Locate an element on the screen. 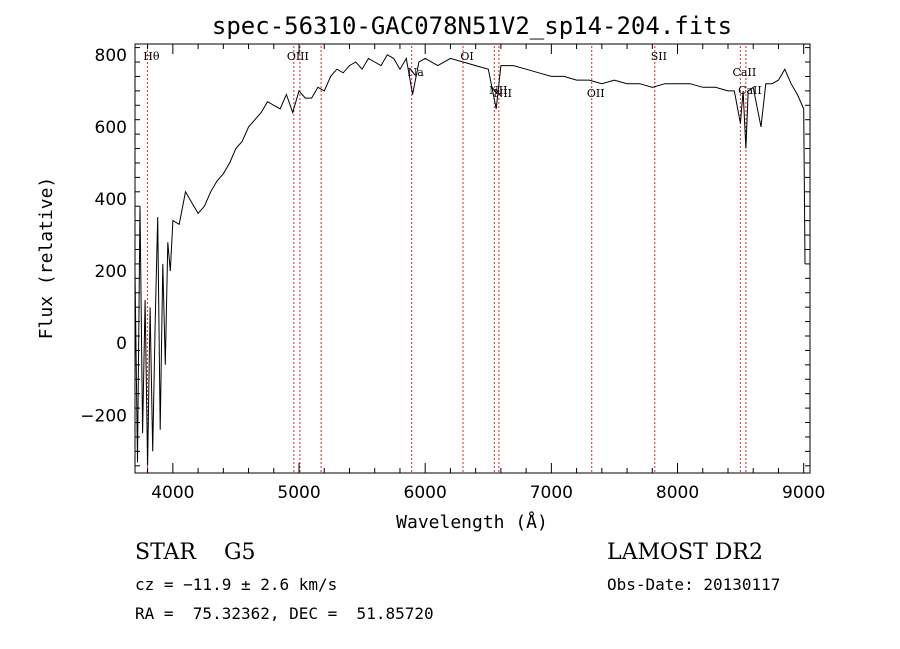  x-tick-label-0: 4000 is located at coordinates (172, 493).